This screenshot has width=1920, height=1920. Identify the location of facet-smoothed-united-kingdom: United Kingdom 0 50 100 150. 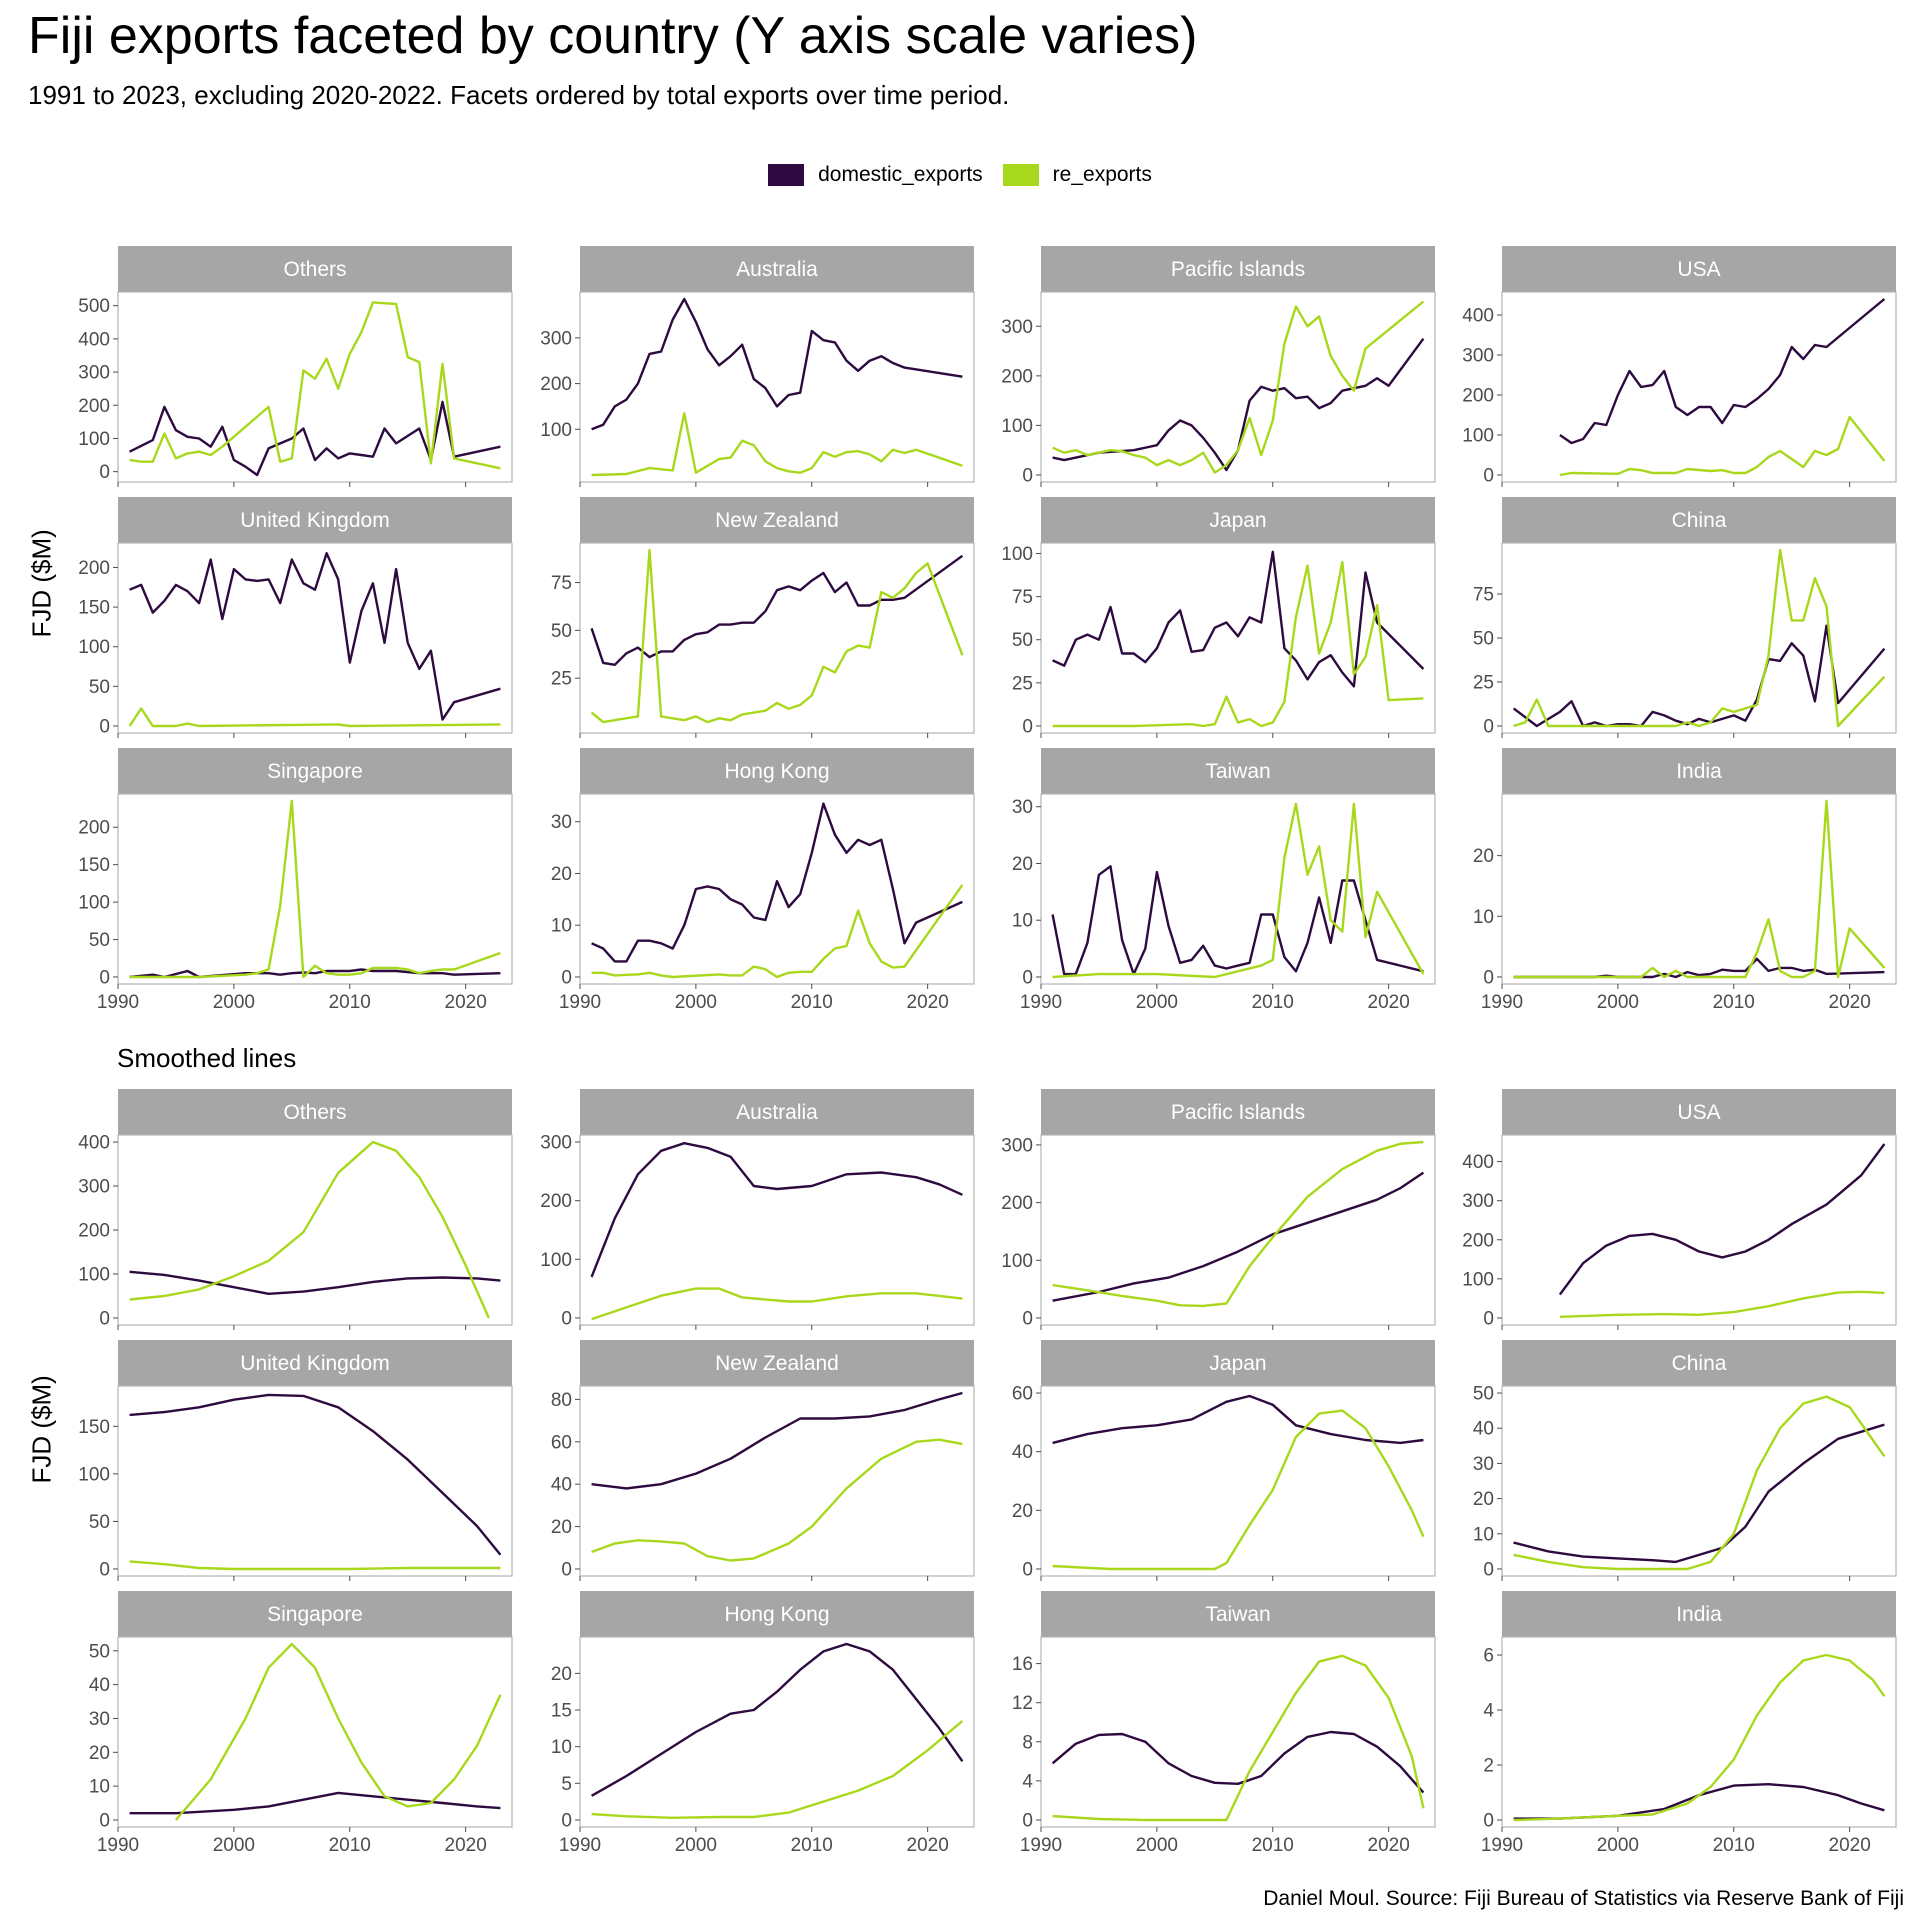
(295, 1460).